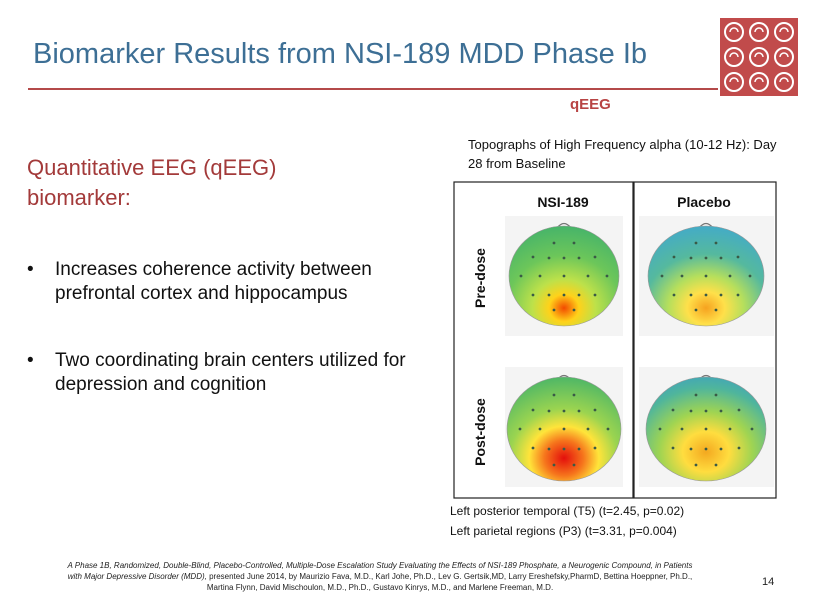 The width and height of the screenshot is (820, 615). What do you see at coordinates (705, 340) in the screenshot?
I see `placebo-panel-border` at bounding box center [705, 340].